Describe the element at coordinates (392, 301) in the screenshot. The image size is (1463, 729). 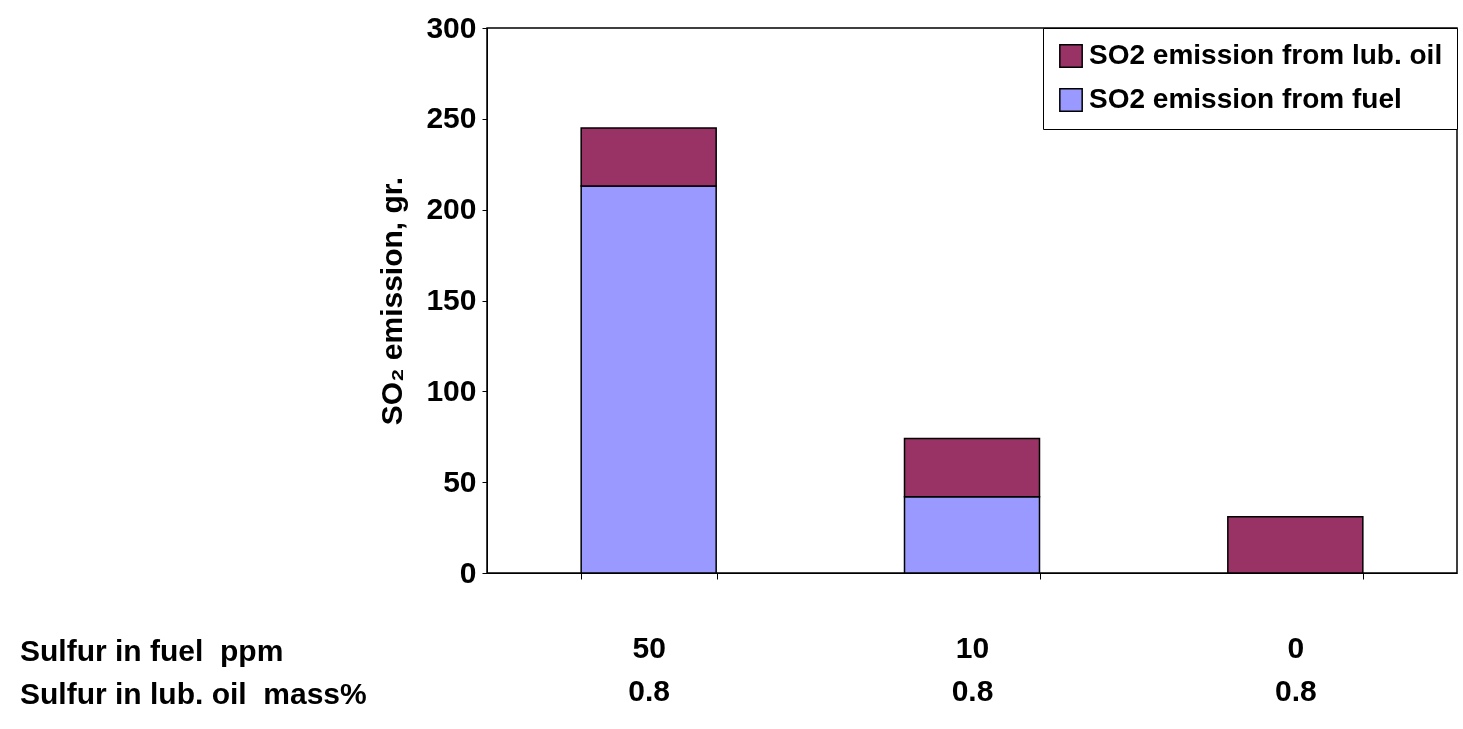
I see `y-axis-title: SO₂ emission, gr.` at that location.